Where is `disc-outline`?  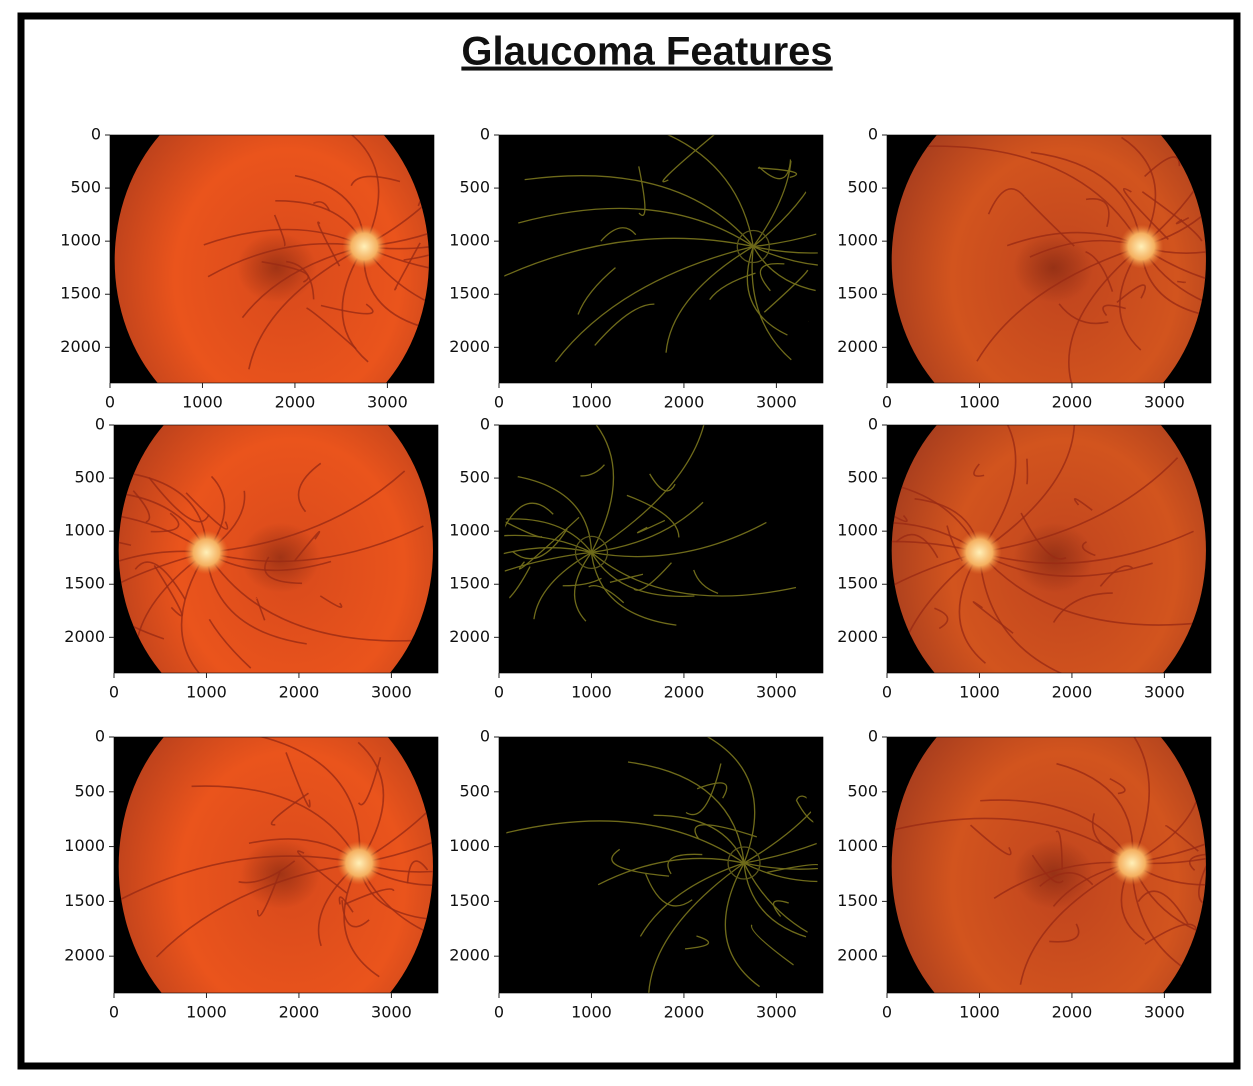 disc-outline is located at coordinates (591, 552).